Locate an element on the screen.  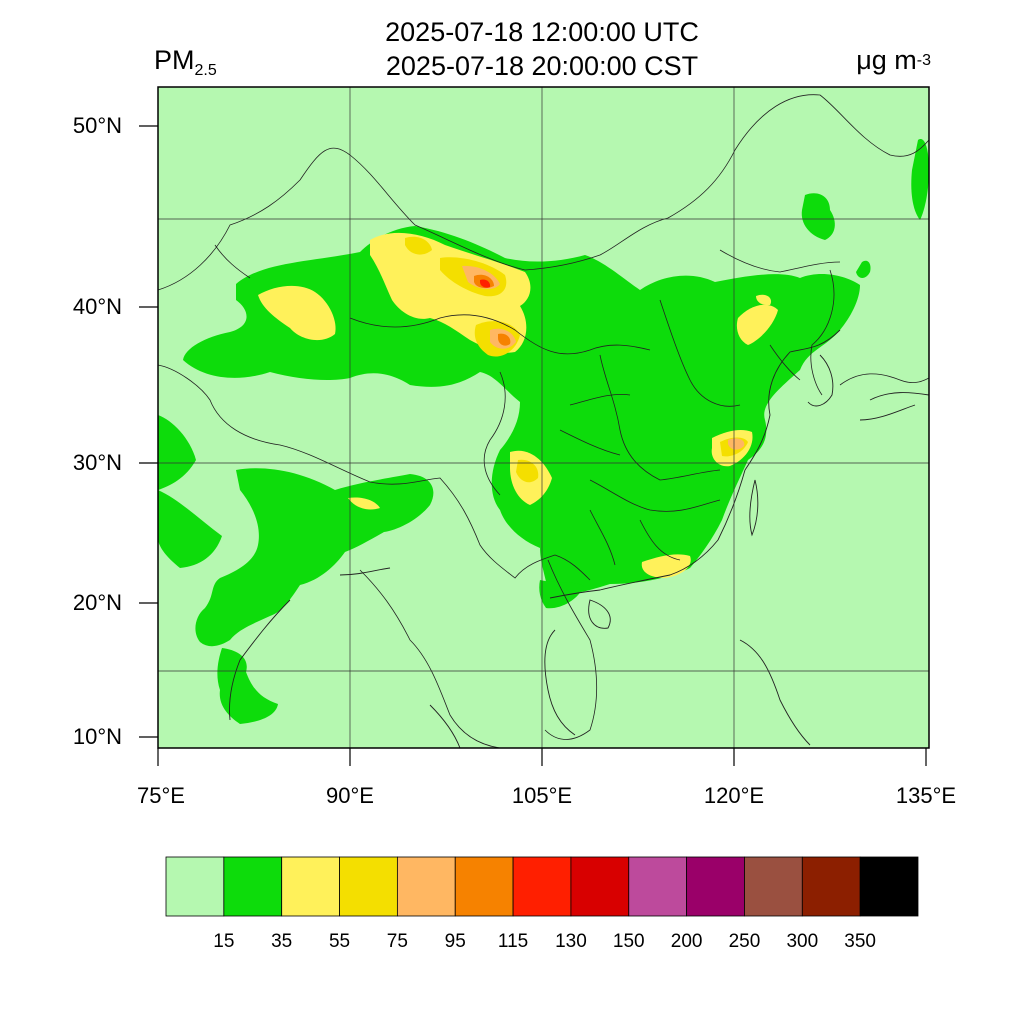
title-cst-time: 2025-07-18 20:00:00 CST is located at coordinates (542, 66).